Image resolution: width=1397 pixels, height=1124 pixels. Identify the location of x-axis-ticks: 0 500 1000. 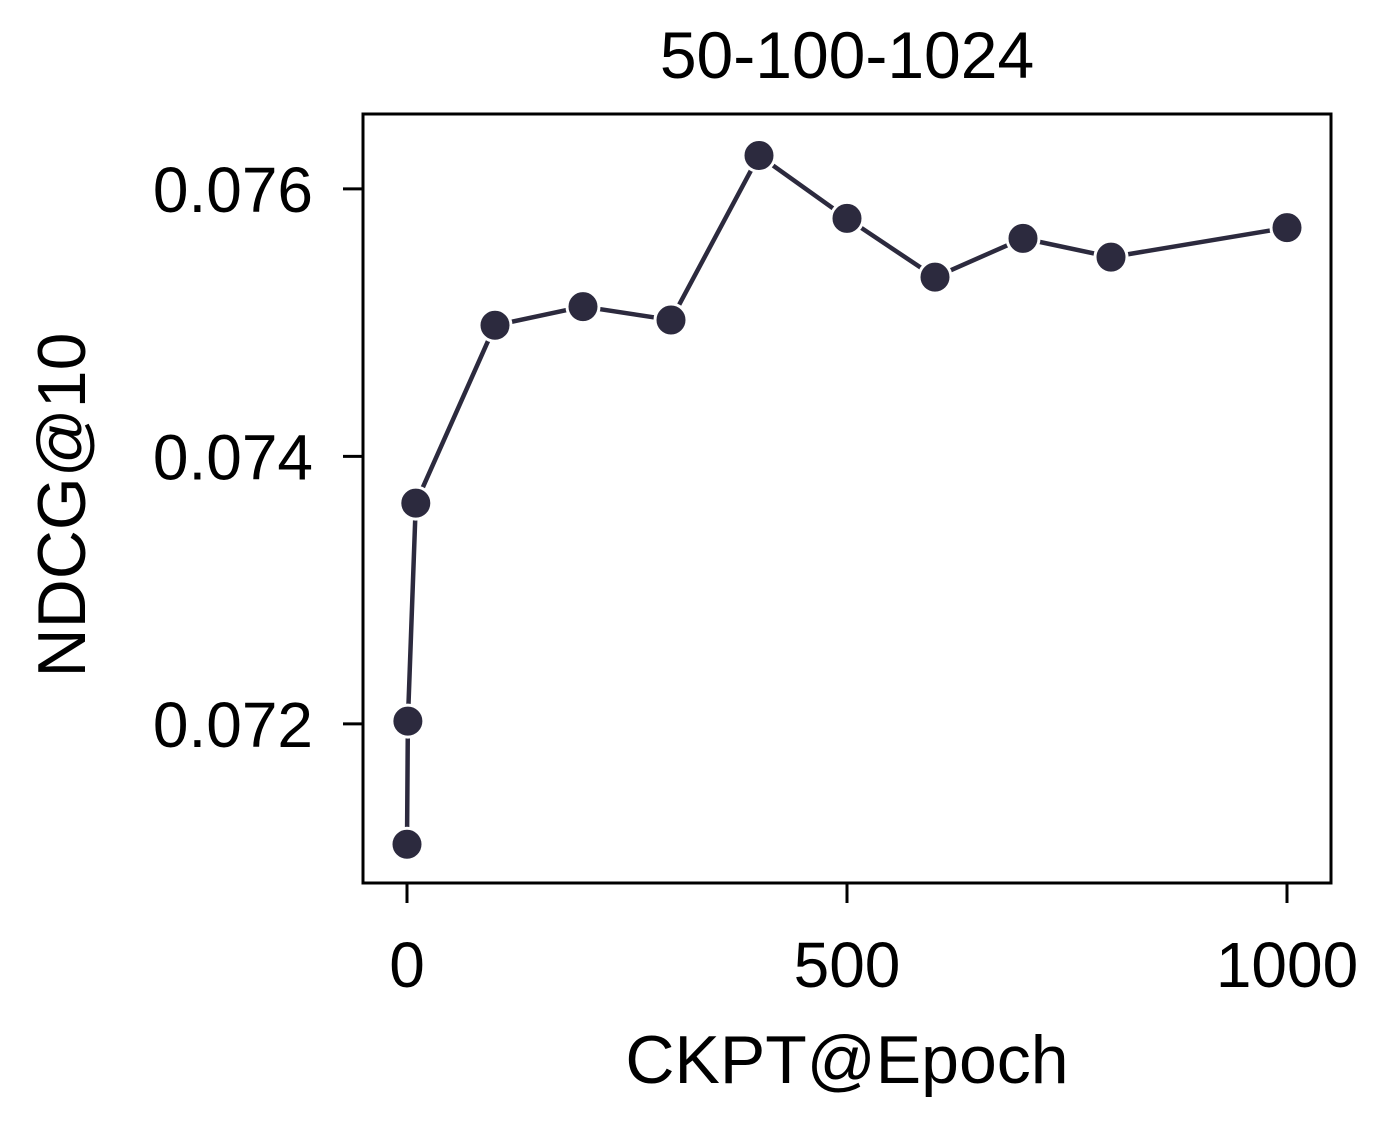
(873, 942).